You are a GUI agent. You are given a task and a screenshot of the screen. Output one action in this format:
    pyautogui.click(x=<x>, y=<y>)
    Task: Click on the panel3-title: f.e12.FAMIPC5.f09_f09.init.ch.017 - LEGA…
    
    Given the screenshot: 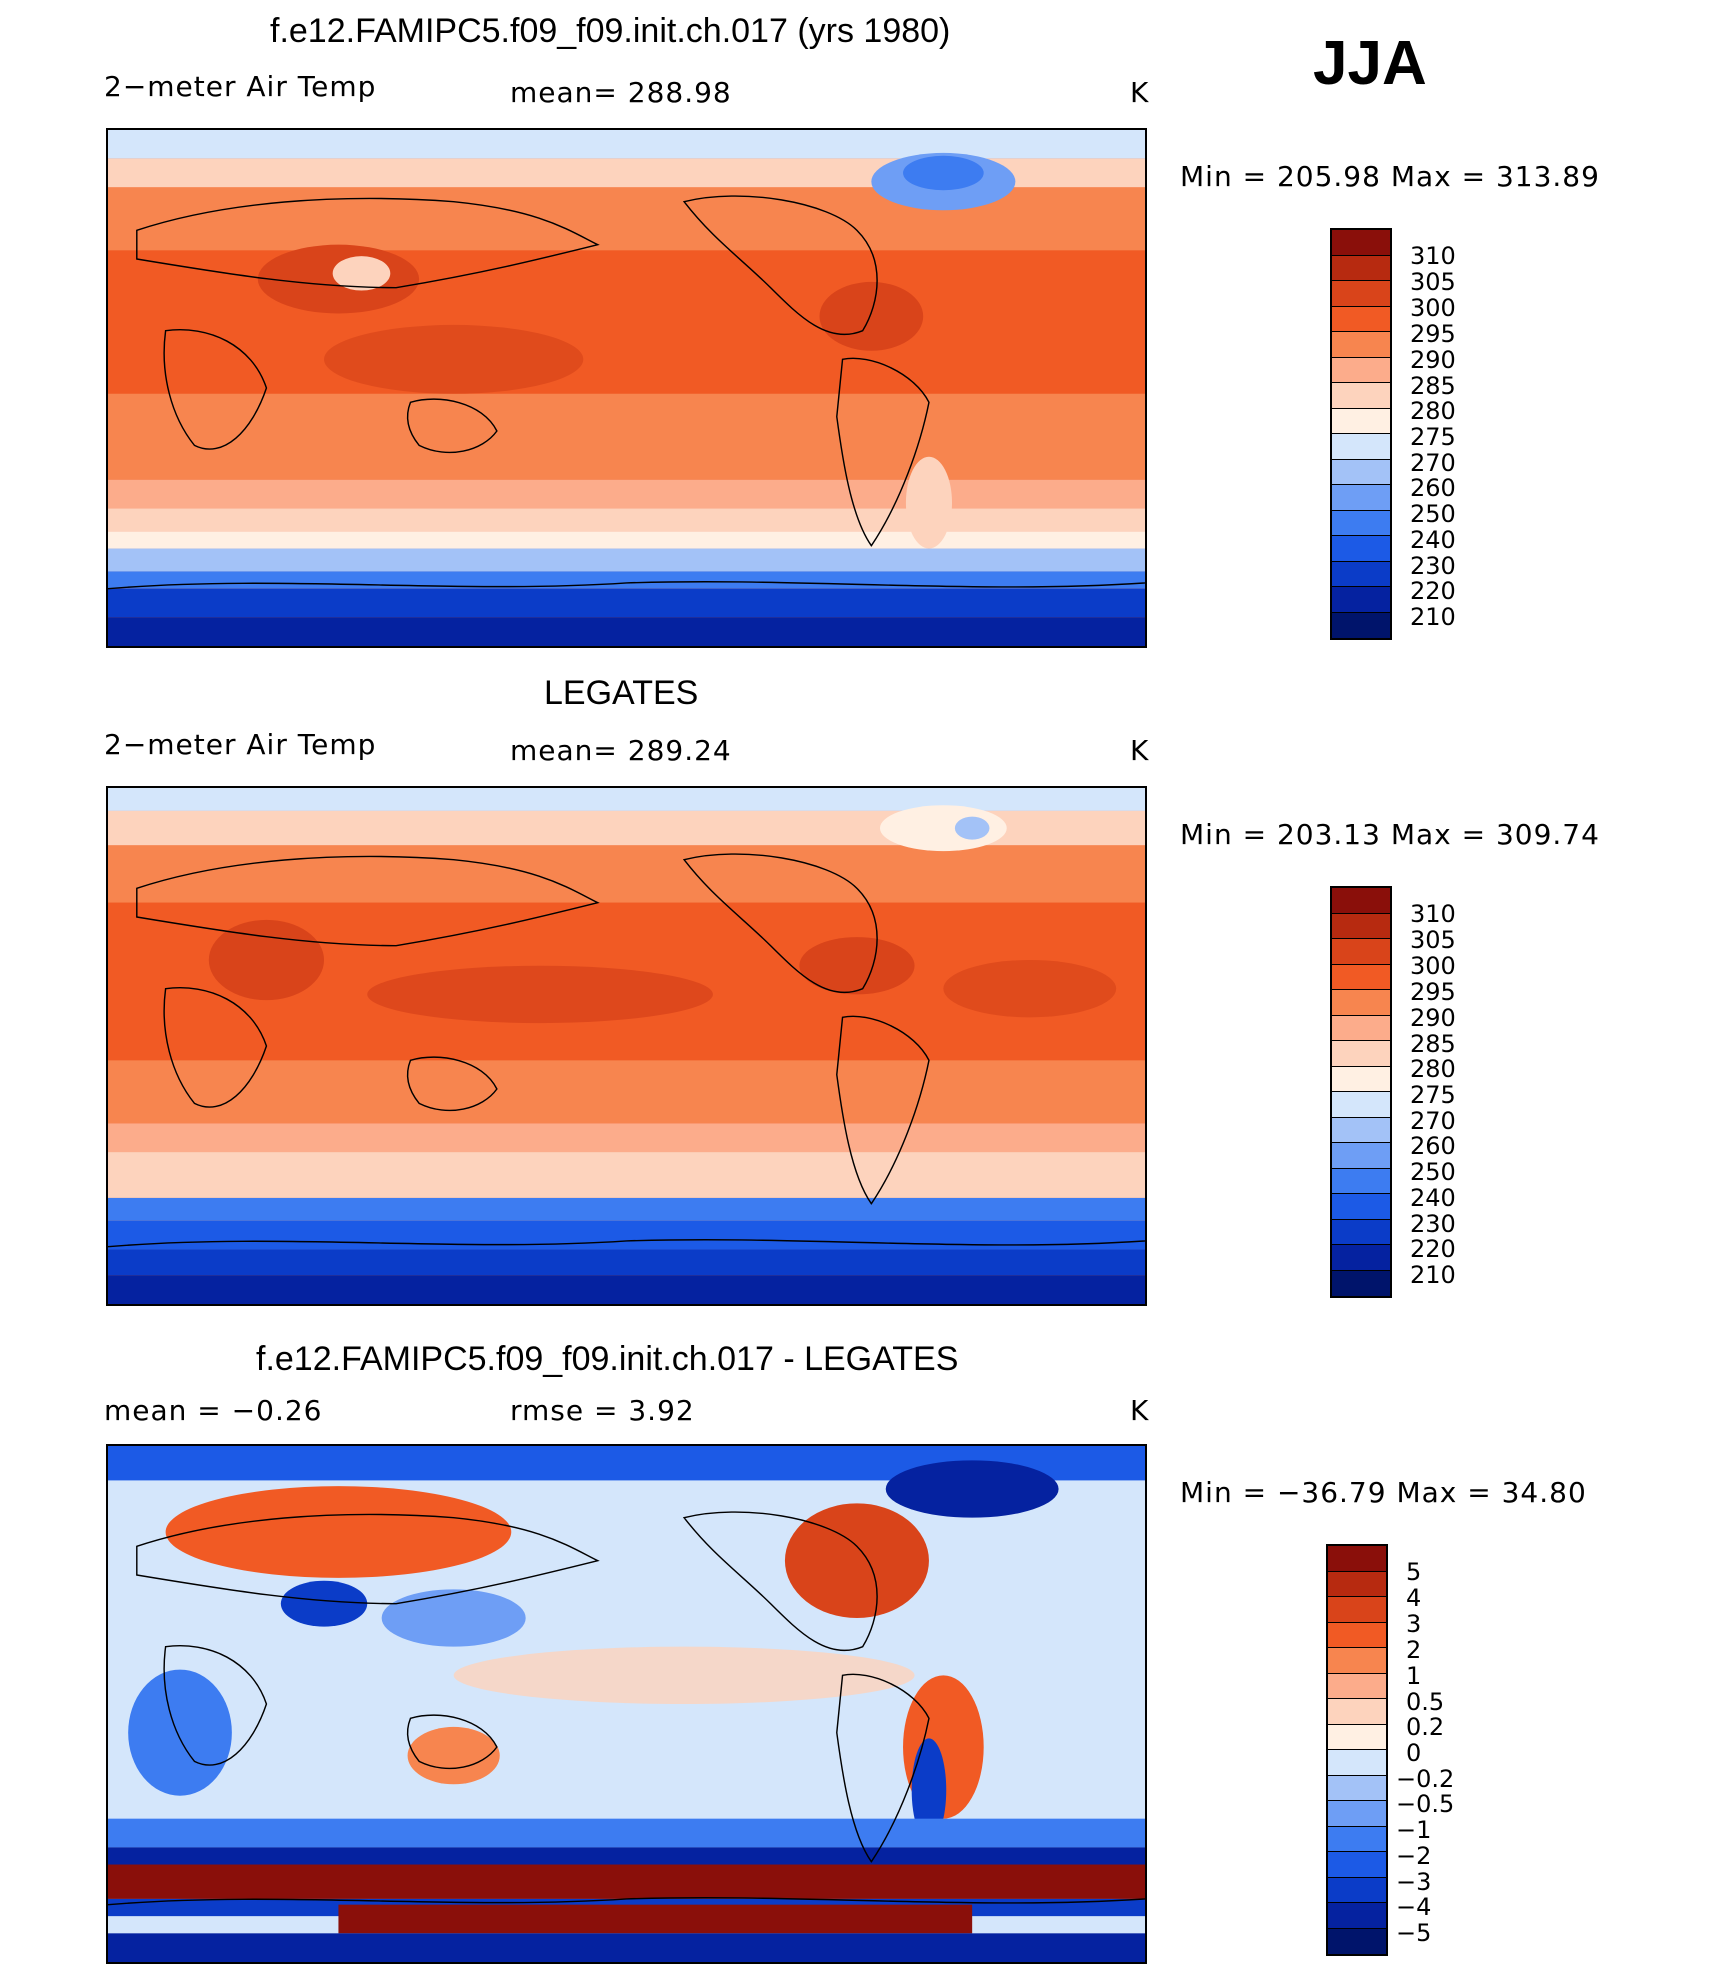 What is the action you would take?
    pyautogui.click(x=607, y=1359)
    